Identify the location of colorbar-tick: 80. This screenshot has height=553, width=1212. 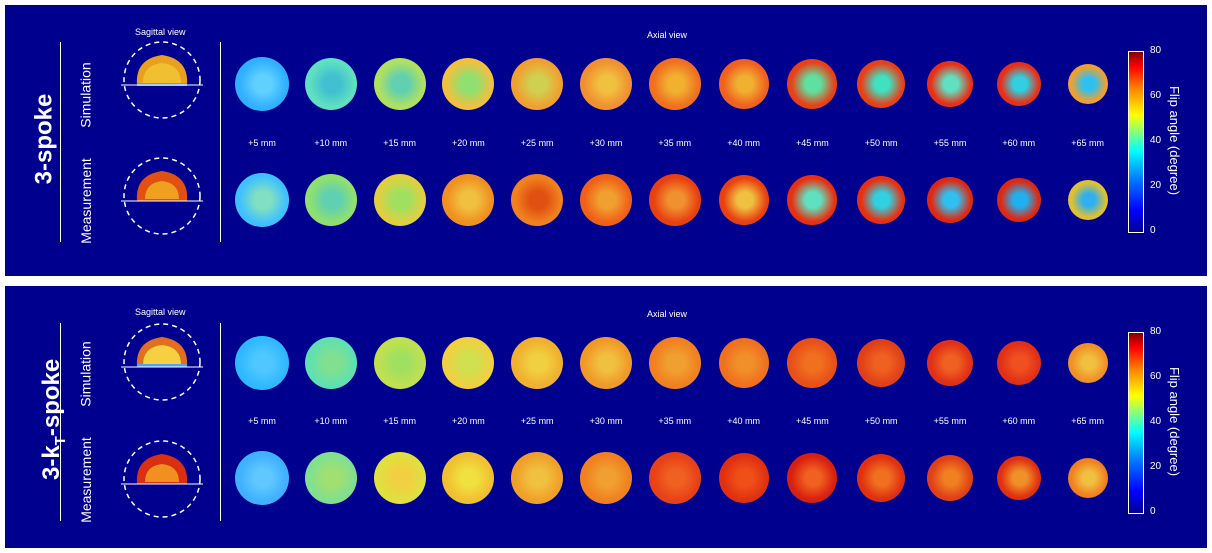
(1156, 50).